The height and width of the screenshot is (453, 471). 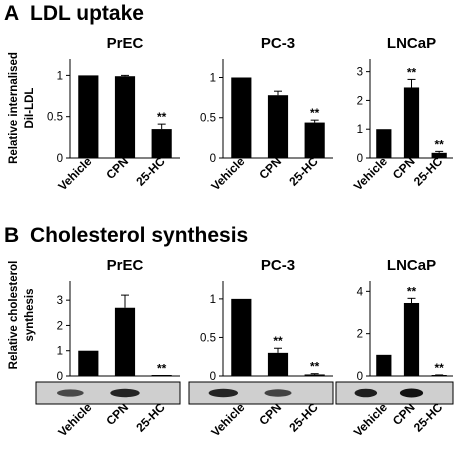 I want to click on panel-a-letter: A, so click(x=11, y=13).